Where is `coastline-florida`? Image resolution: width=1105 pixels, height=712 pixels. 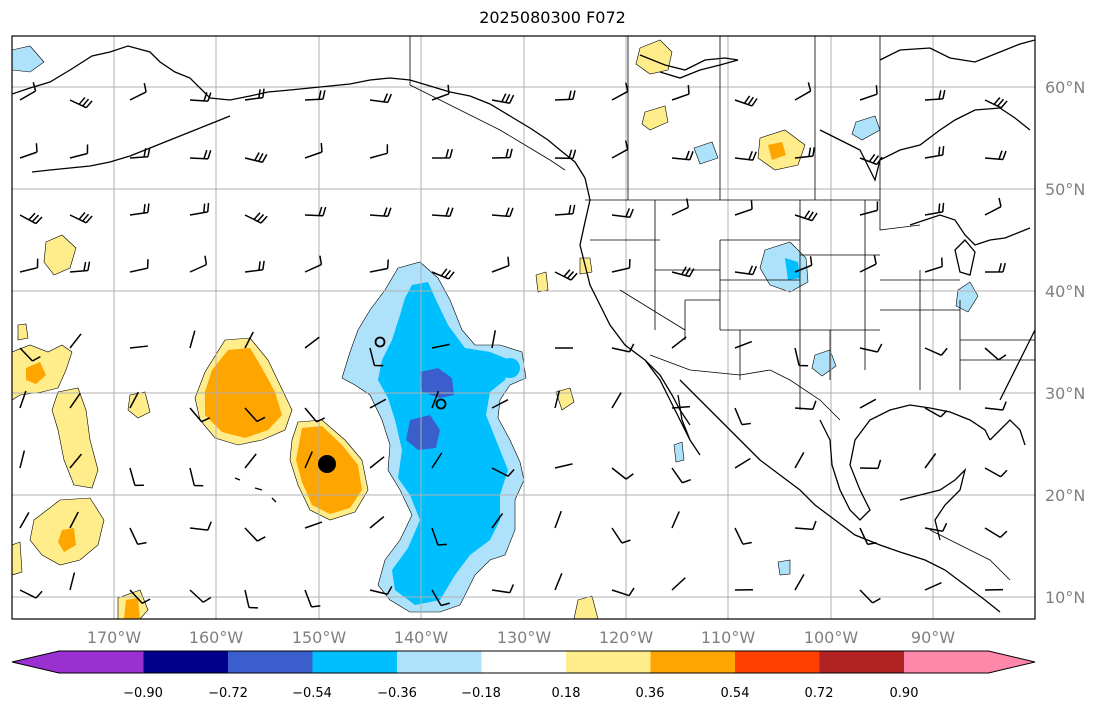
coastline-florida is located at coordinates (1007, 432).